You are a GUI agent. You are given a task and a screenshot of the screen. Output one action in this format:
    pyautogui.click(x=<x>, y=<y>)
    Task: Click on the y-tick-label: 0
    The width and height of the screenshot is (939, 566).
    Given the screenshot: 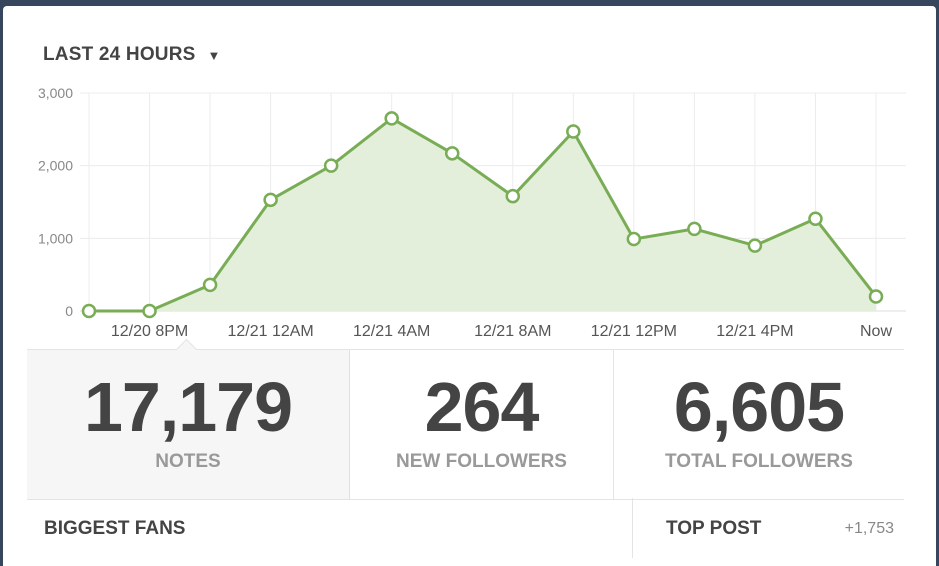 What is the action you would take?
    pyautogui.click(x=69, y=311)
    